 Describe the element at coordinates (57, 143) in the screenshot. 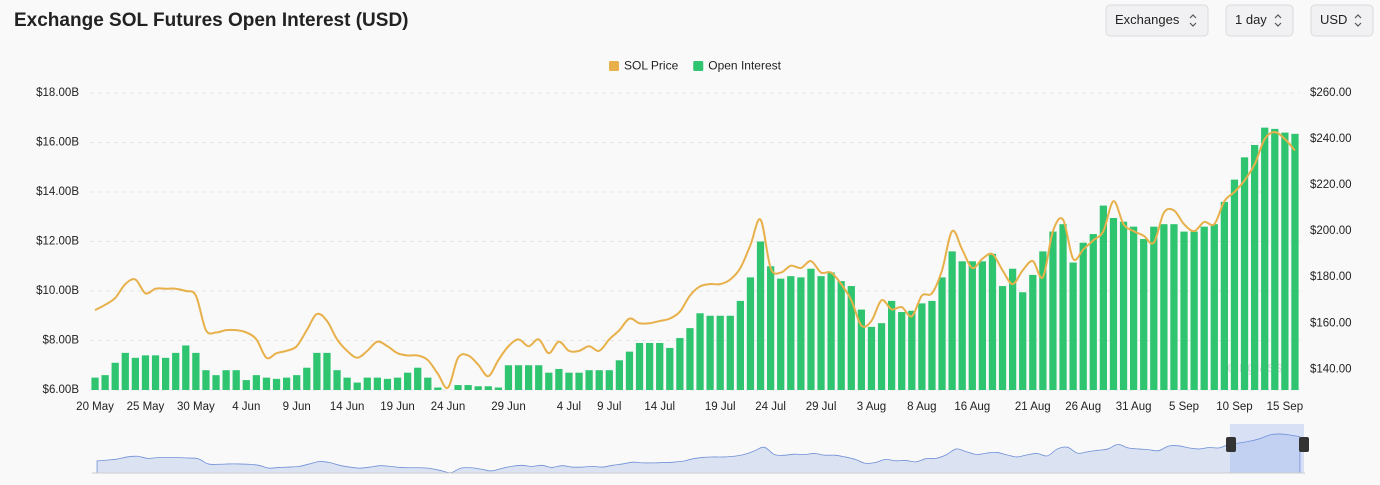

I see `y-tick-label: $16.00B` at that location.